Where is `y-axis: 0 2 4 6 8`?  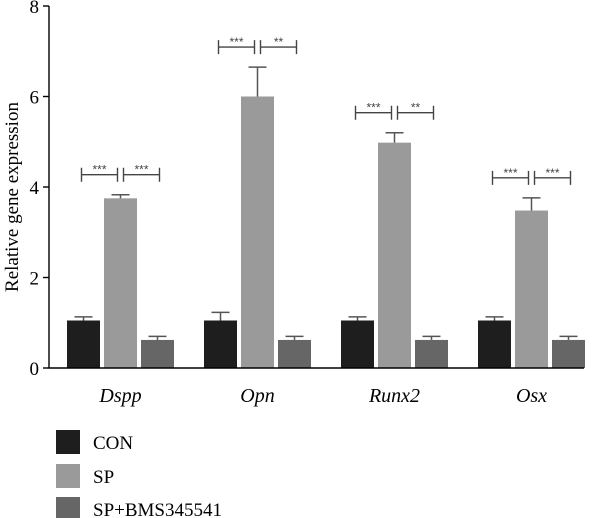 y-axis: 0 2 4 6 8 is located at coordinates (40, 190).